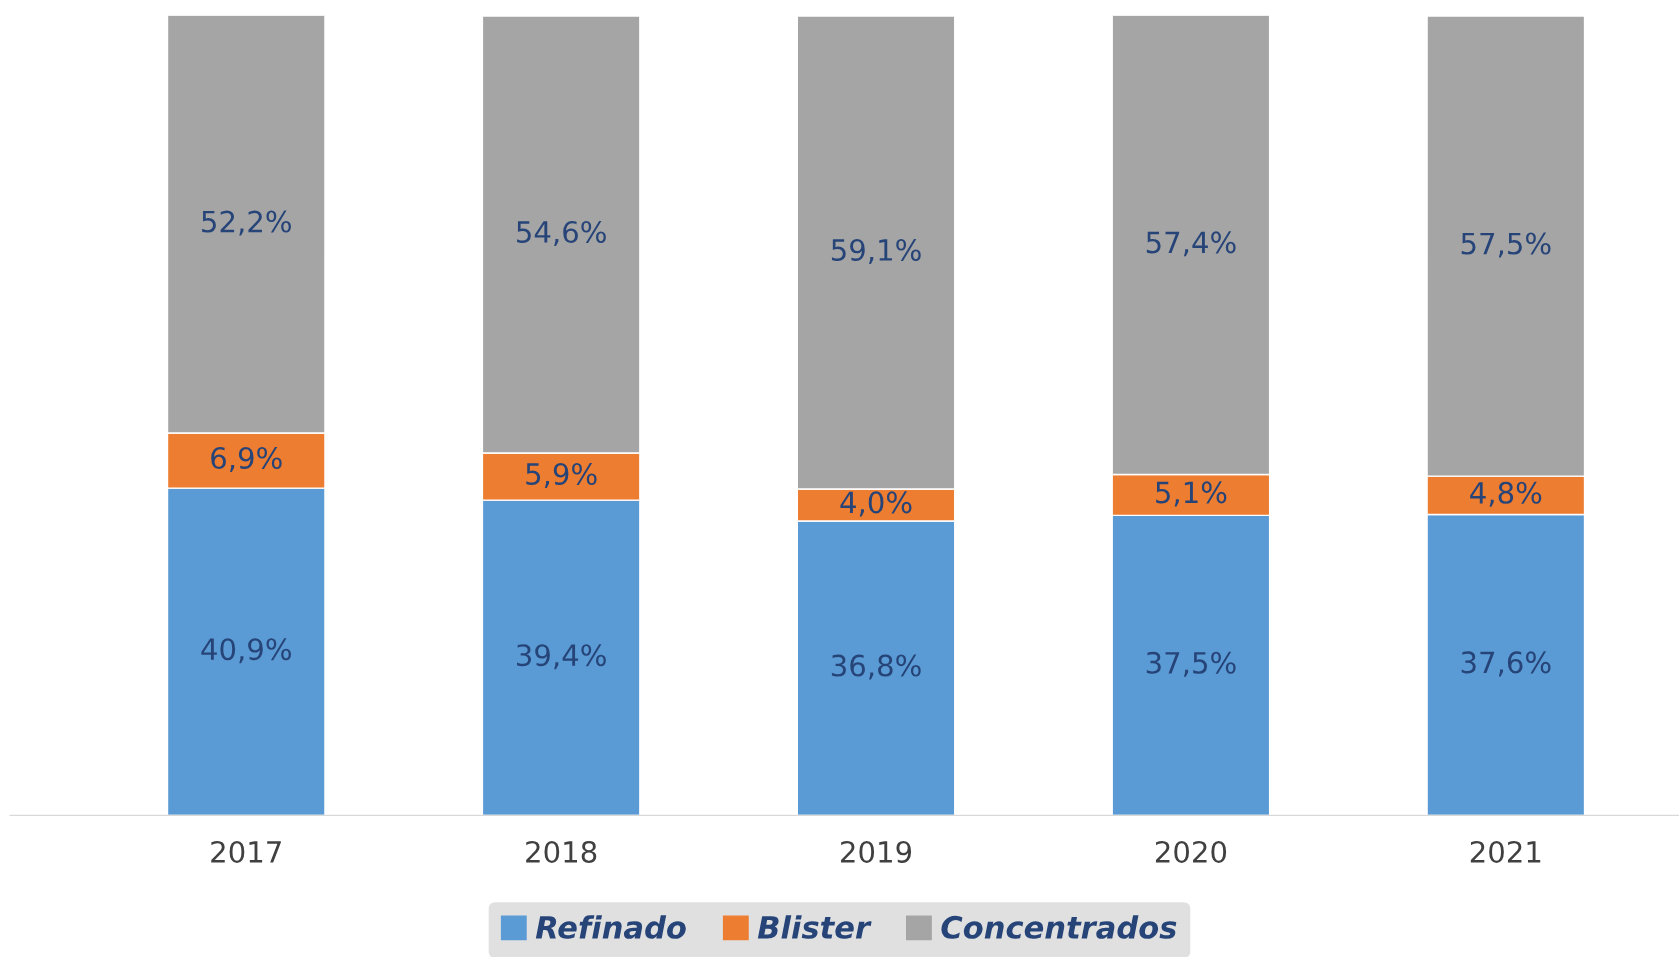 This screenshot has height=957, width=1679. Describe the element at coordinates (1506, 494) in the screenshot. I see `data-label: 4,8%` at that location.